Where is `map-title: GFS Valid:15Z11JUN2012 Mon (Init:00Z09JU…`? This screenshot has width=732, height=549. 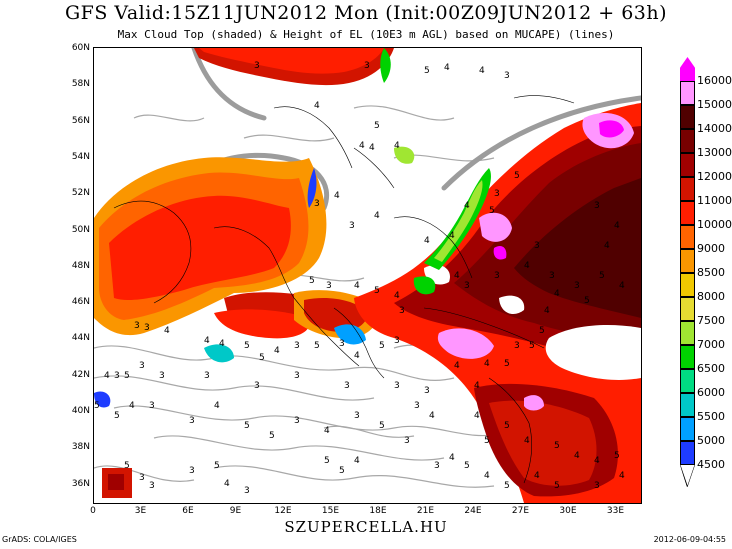 map-title: GFS Valid:15Z11JUN2012 Mon (Init:00Z09JU… is located at coordinates (366, 13).